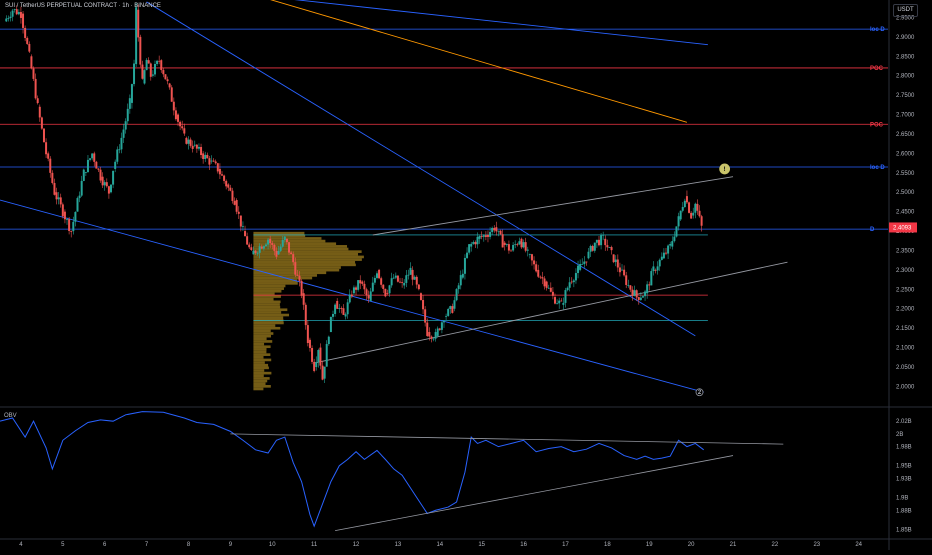 The height and width of the screenshot is (555, 932). I want to click on price-tick-label: 2.5500, so click(905, 174).